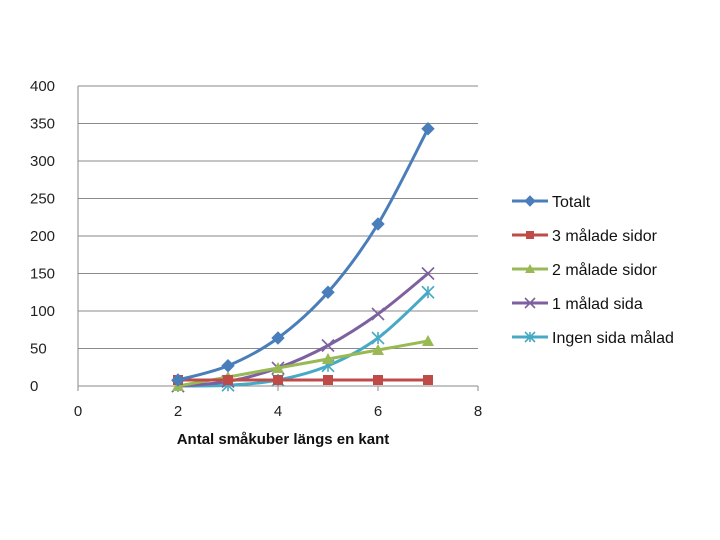 The height and width of the screenshot is (540, 720). I want to click on legend-item: Ingen sida målad, so click(593, 338).